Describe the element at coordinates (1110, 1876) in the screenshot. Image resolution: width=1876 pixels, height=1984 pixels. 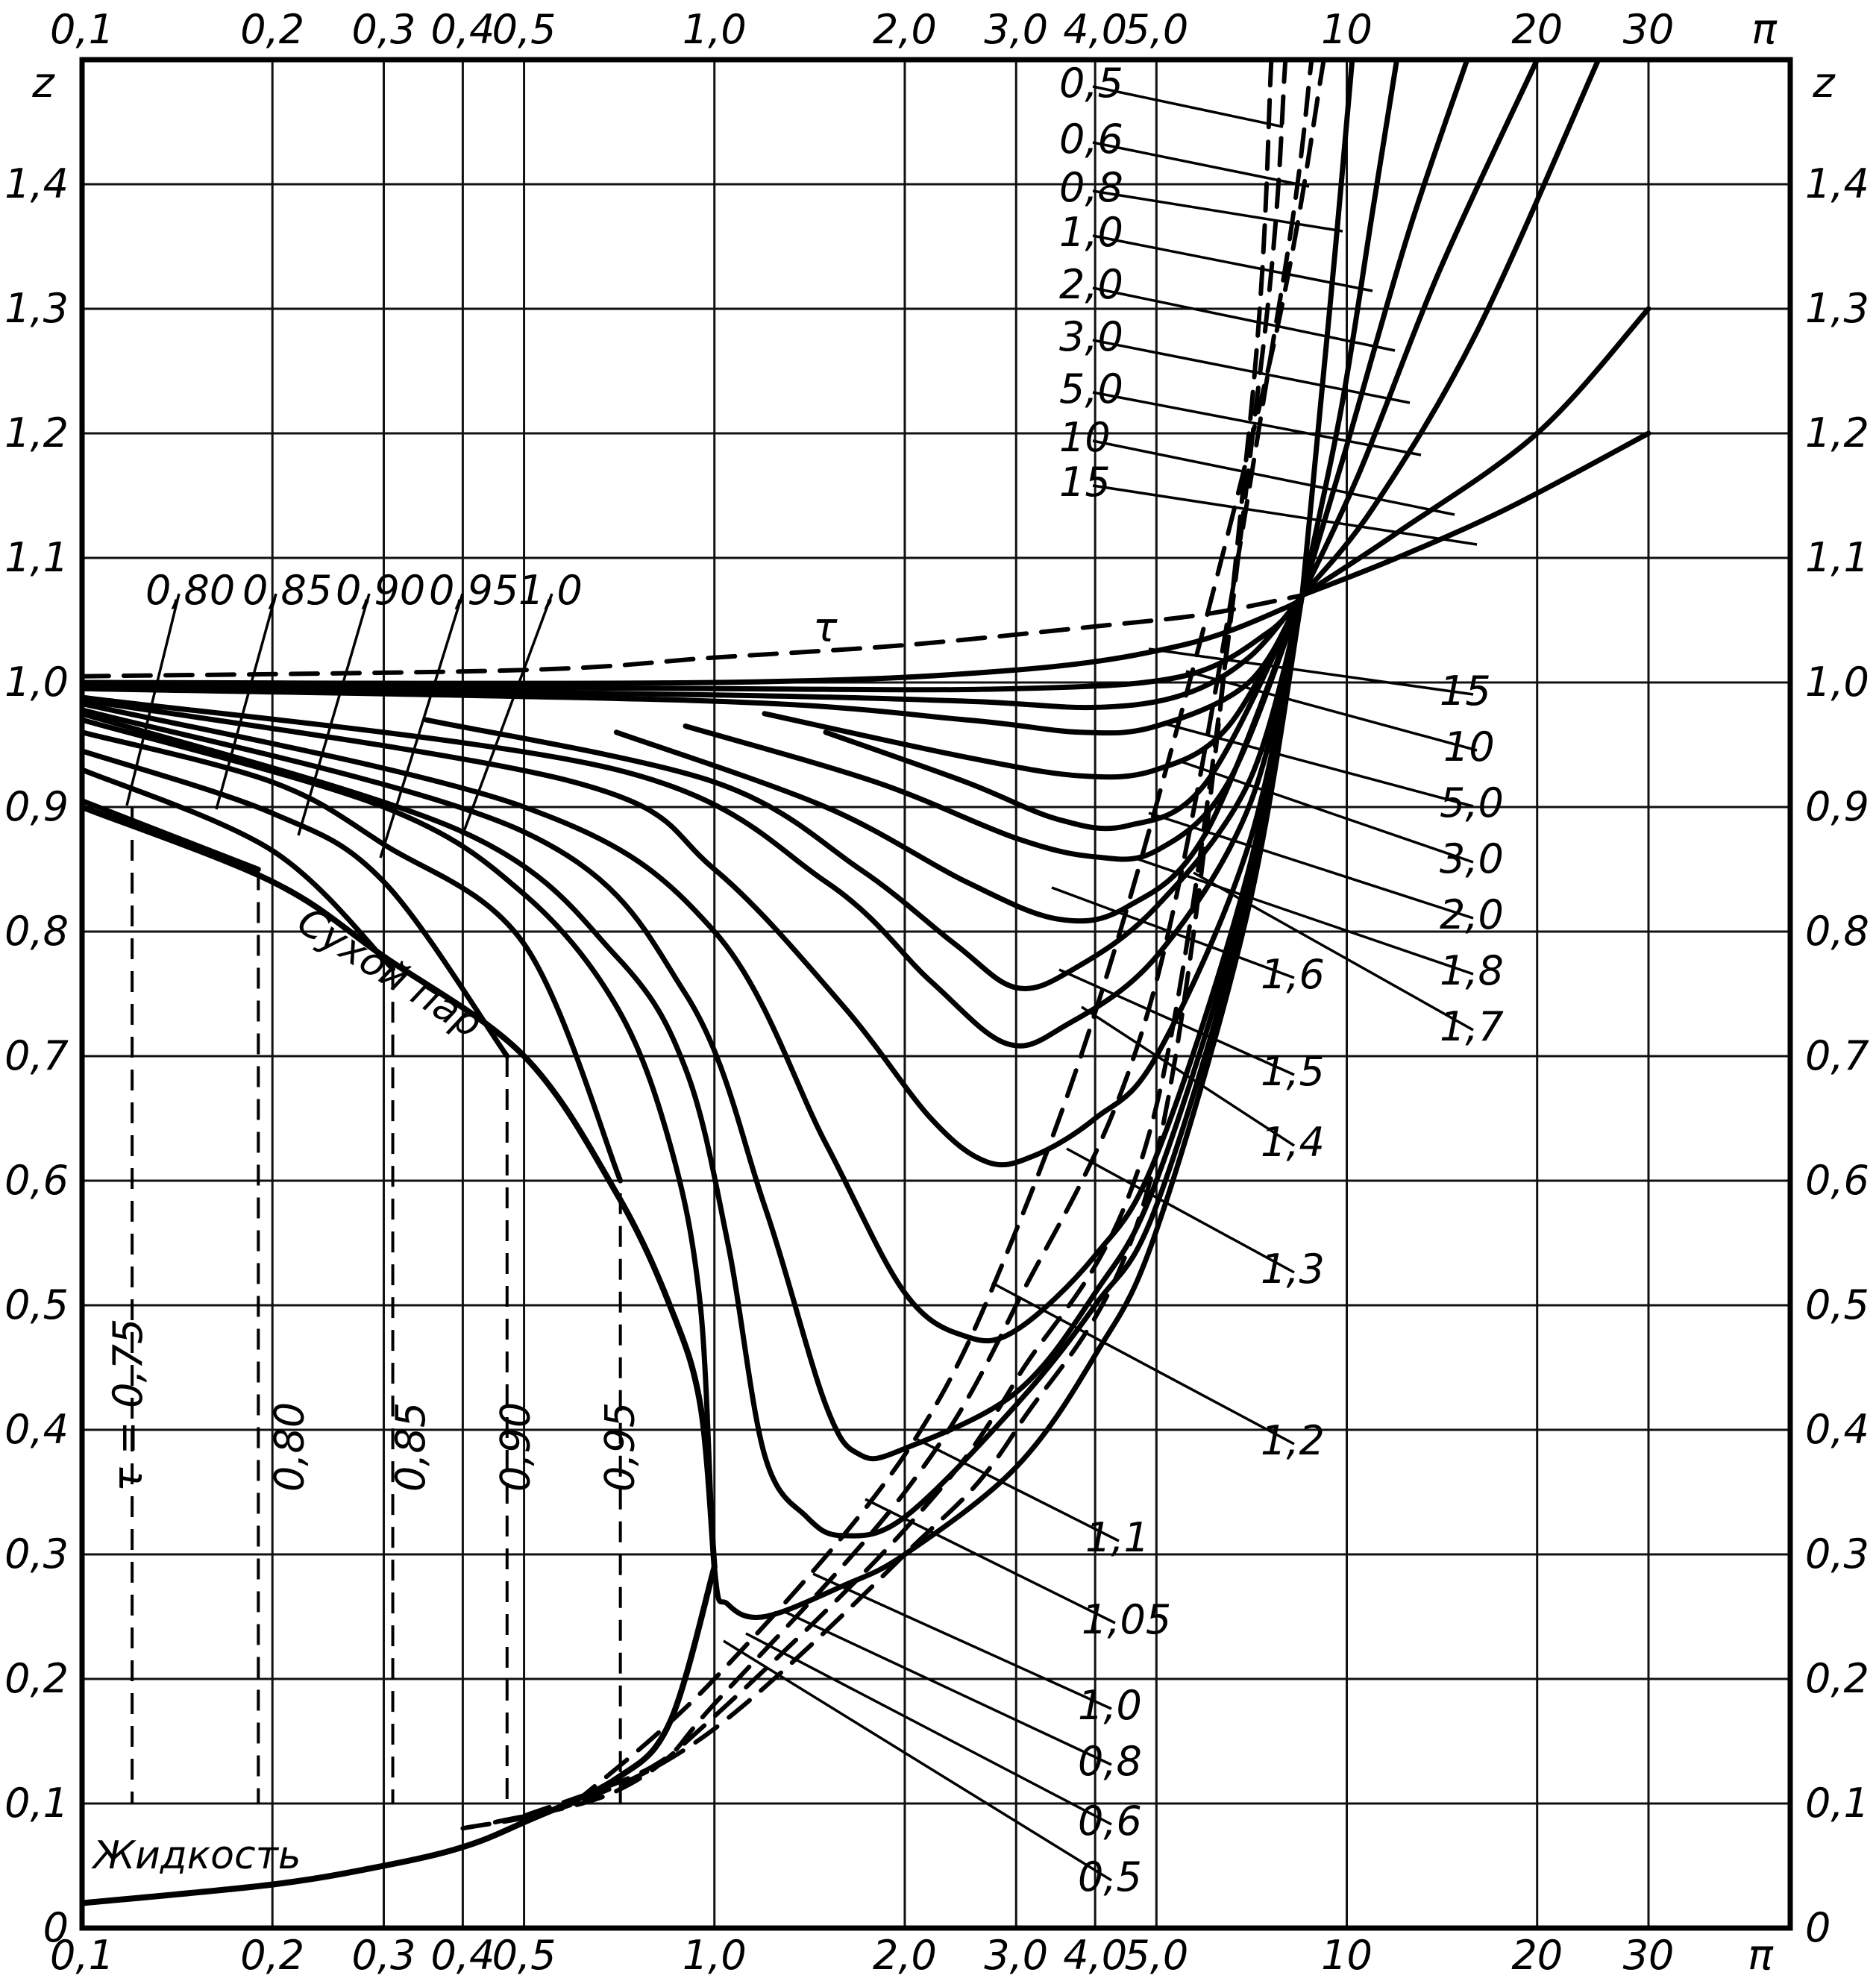
I see `bottom-label-0,5: 0,5` at that location.